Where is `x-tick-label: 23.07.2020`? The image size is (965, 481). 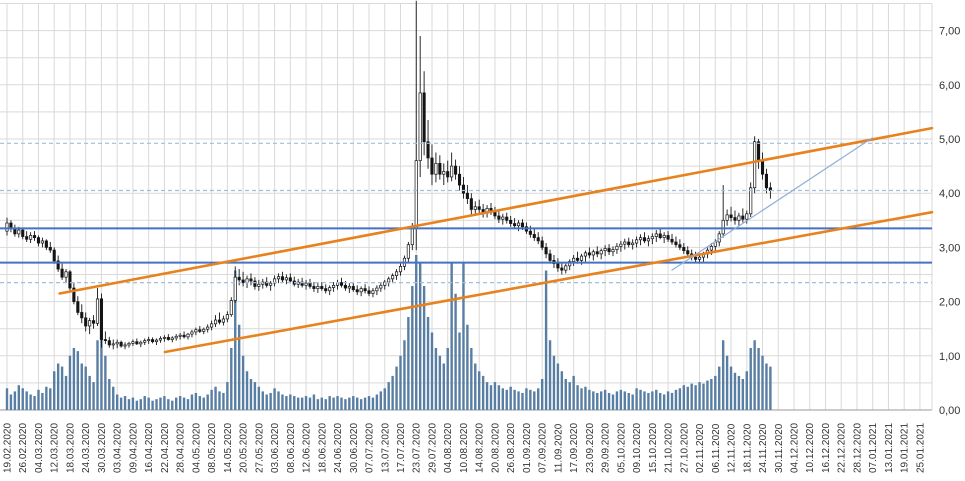
x-tick-label: 23.07.2020 is located at coordinates (417, 448).